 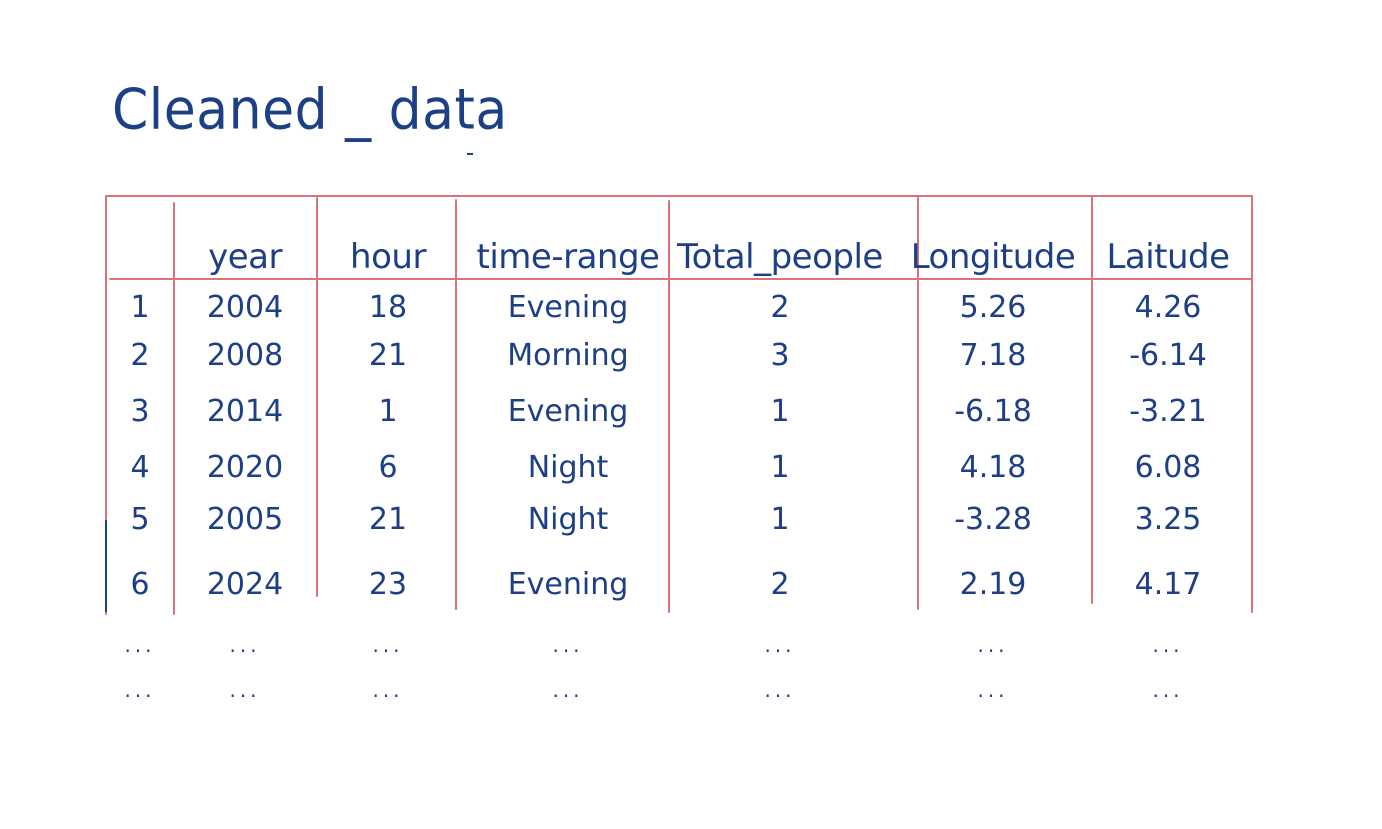 What do you see at coordinates (1168, 467) in the screenshot?
I see `table-cell-latitude: 6.08` at bounding box center [1168, 467].